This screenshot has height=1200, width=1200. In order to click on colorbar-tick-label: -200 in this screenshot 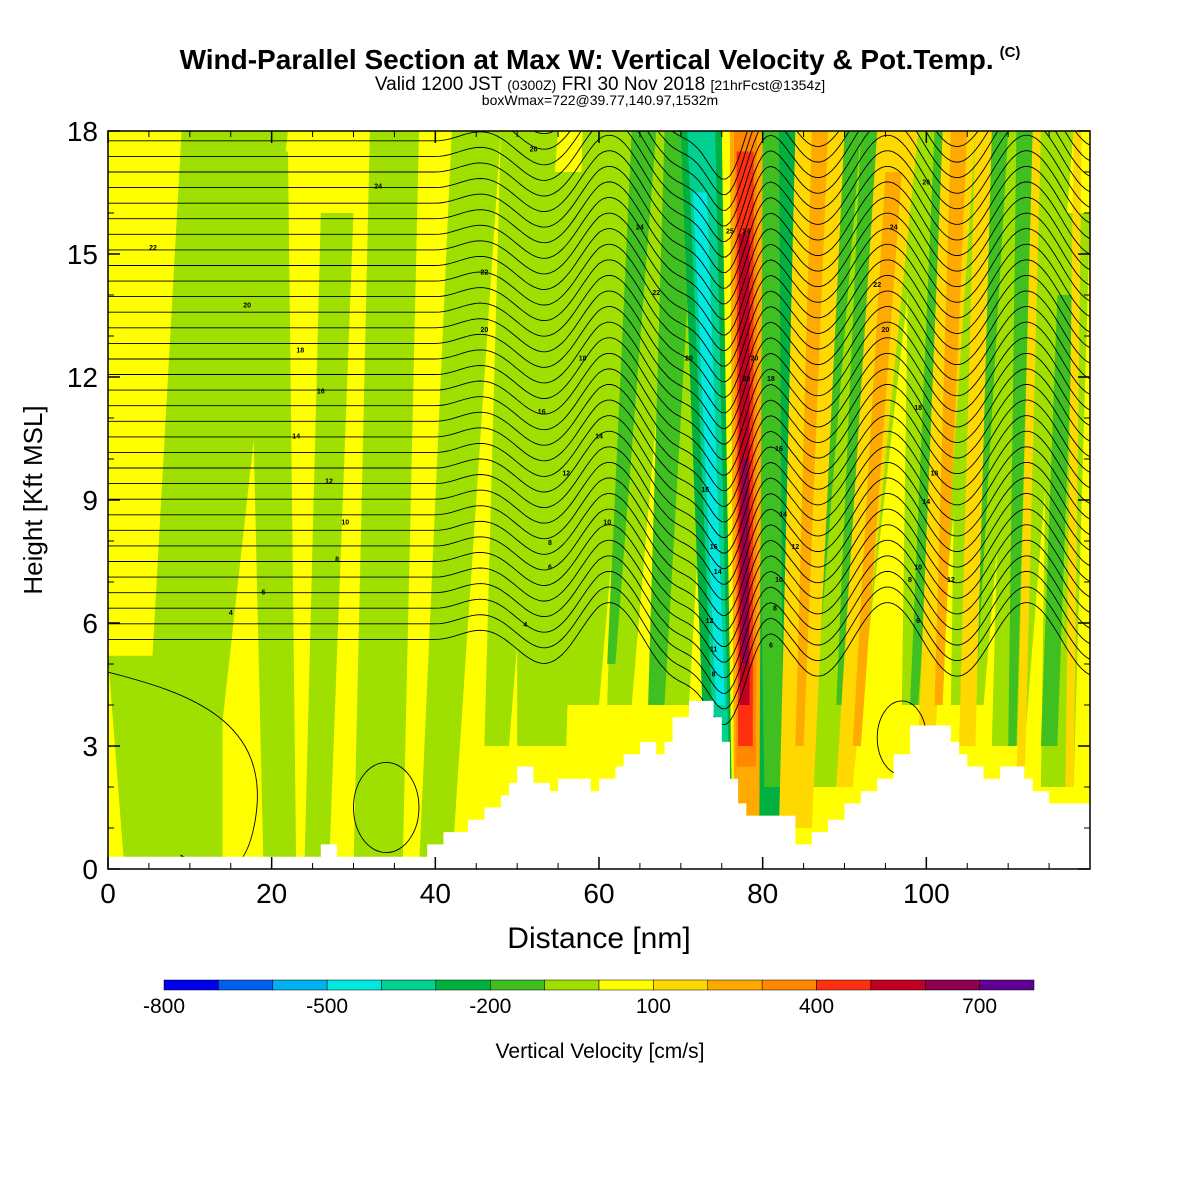, I will do `click(490, 1006)`.